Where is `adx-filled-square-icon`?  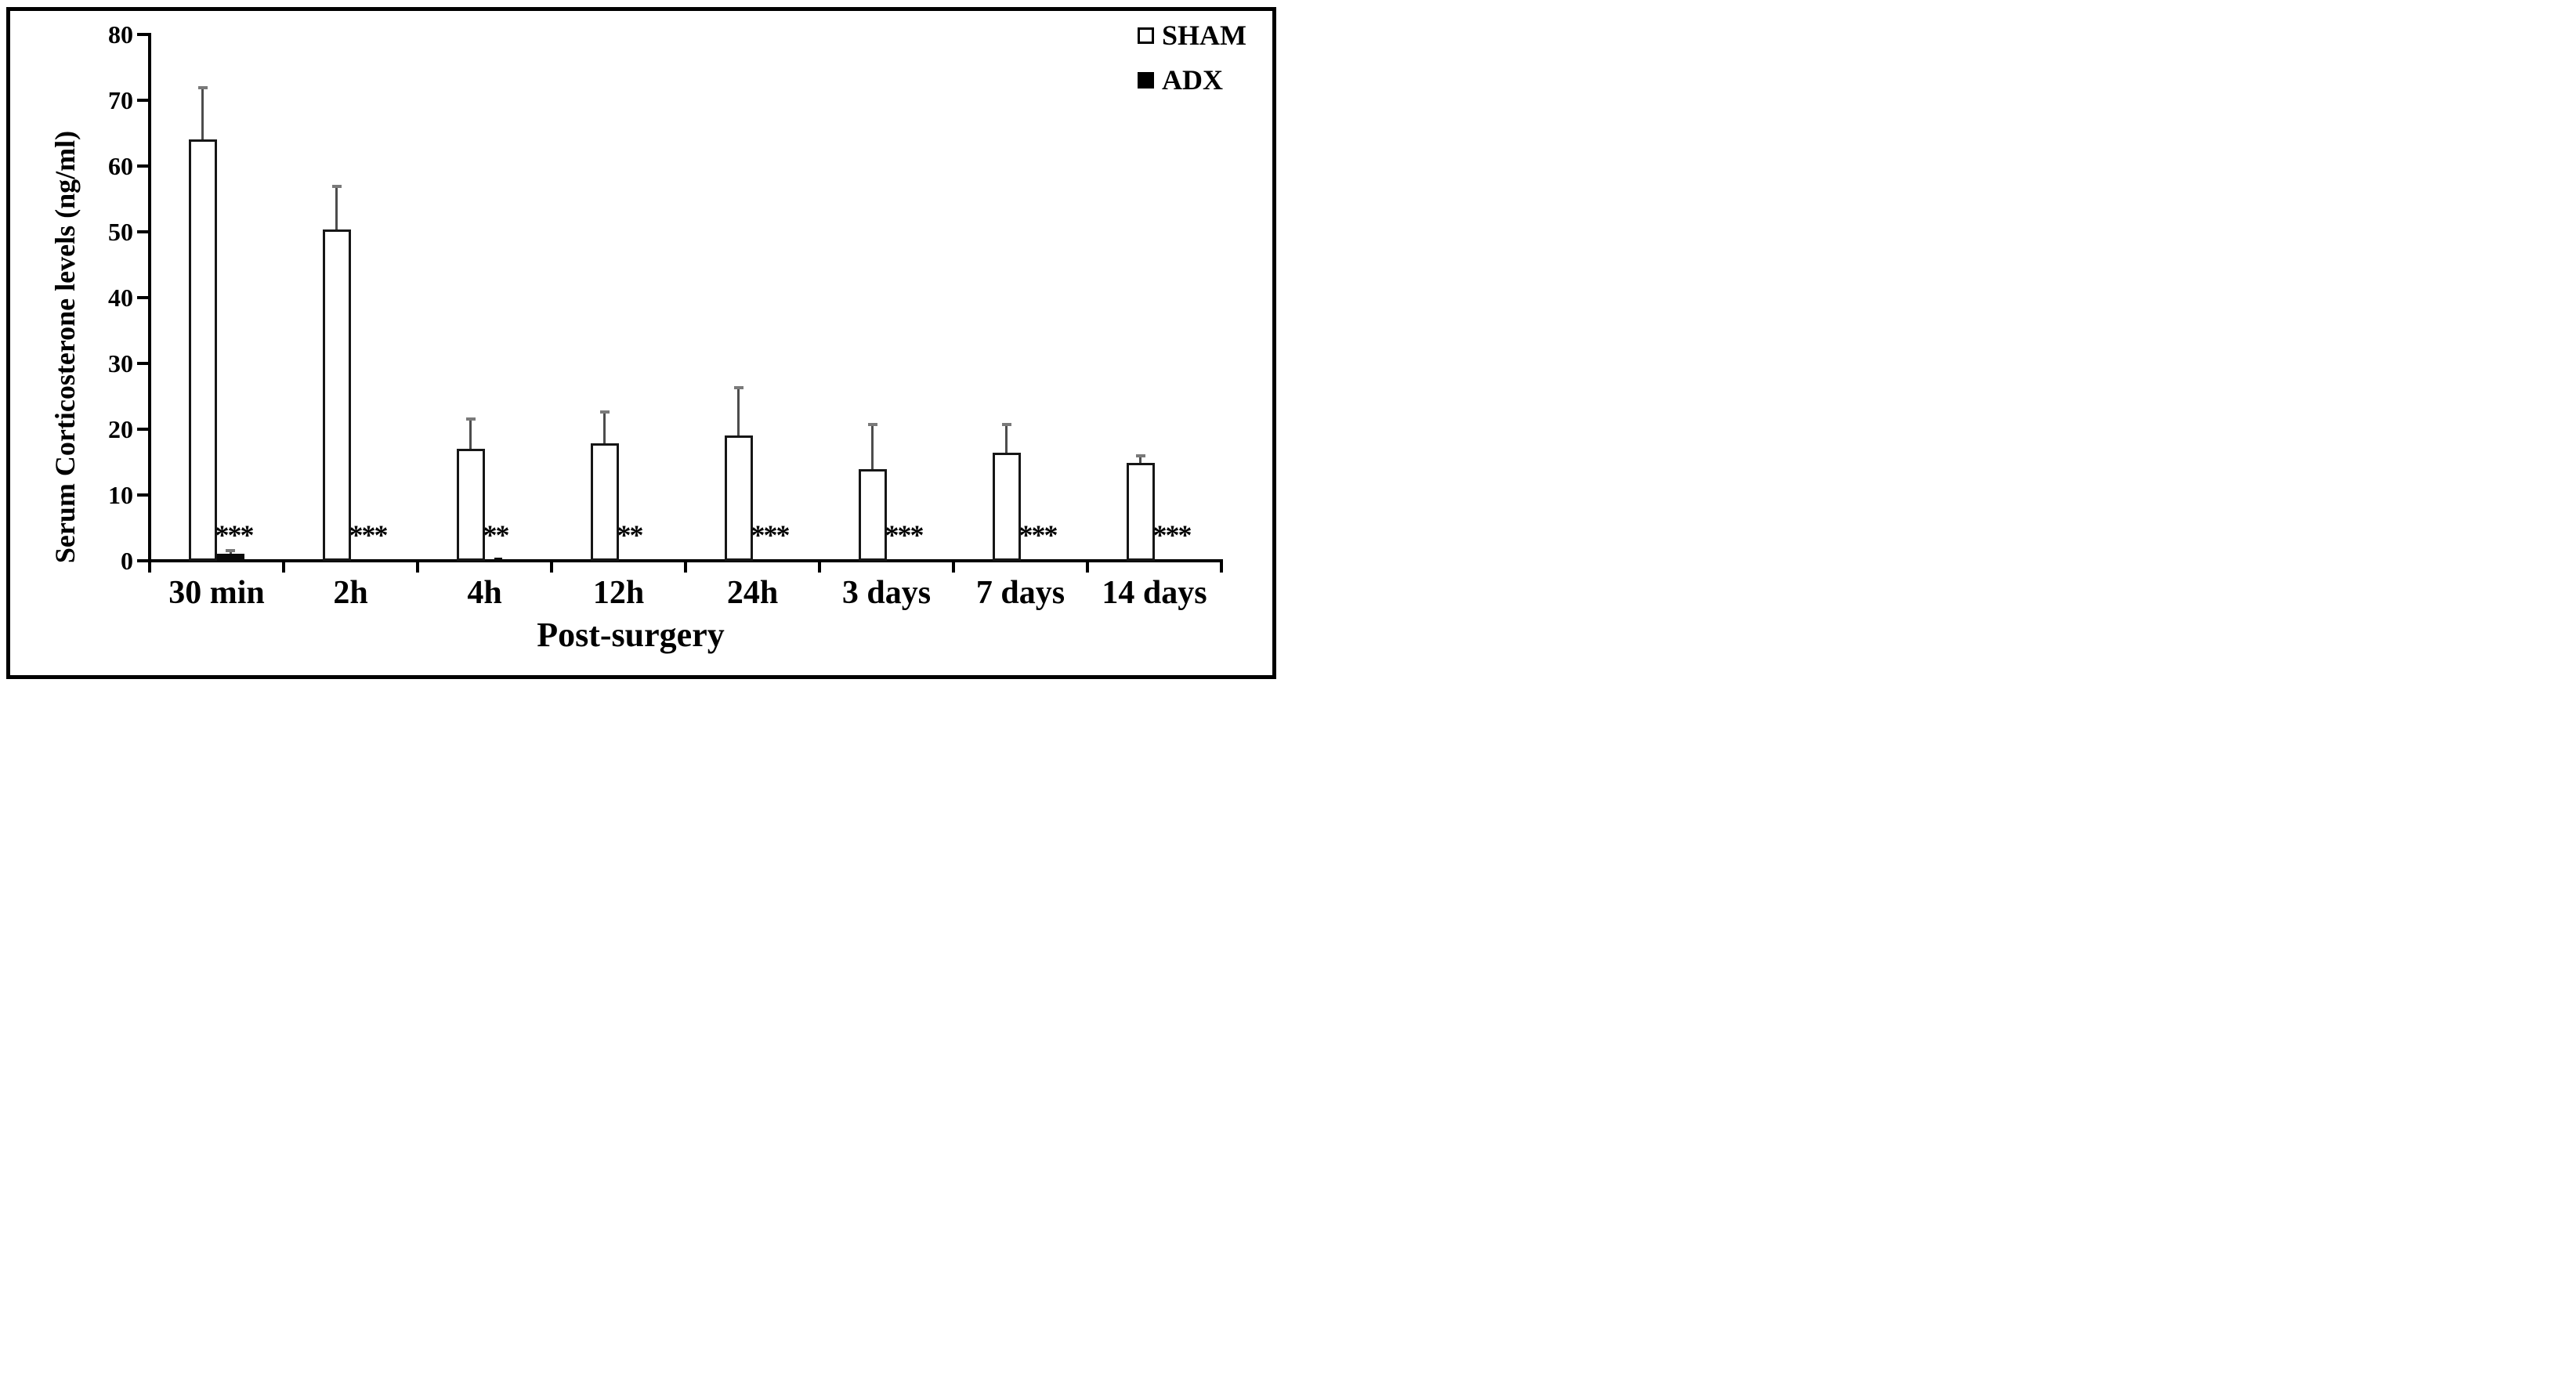 adx-filled-square-icon is located at coordinates (1146, 80).